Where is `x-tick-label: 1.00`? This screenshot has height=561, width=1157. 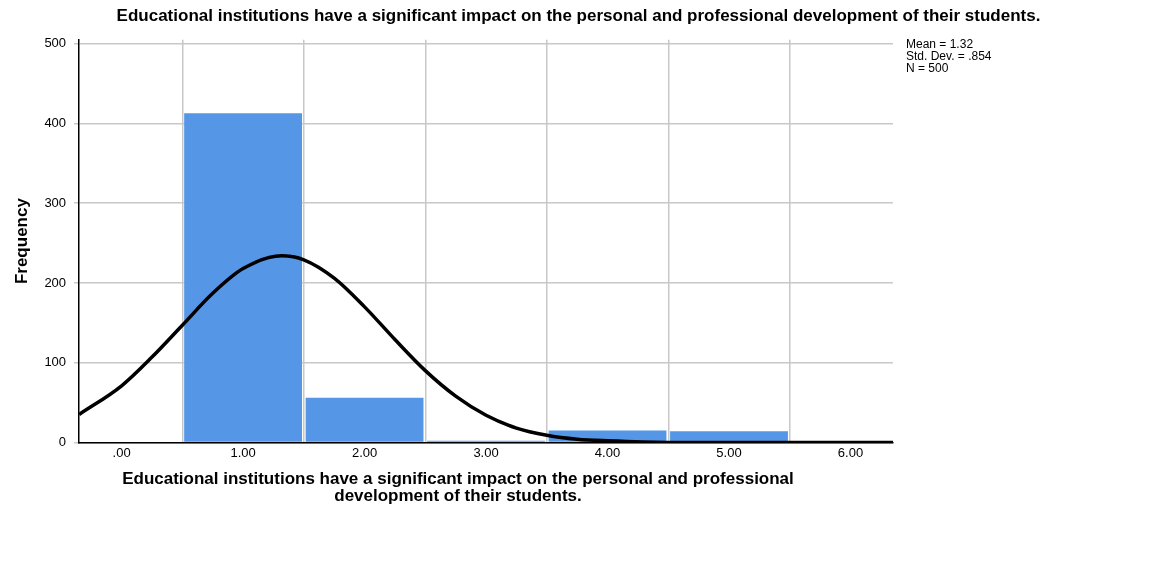
x-tick-label: 1.00 is located at coordinates (243, 452).